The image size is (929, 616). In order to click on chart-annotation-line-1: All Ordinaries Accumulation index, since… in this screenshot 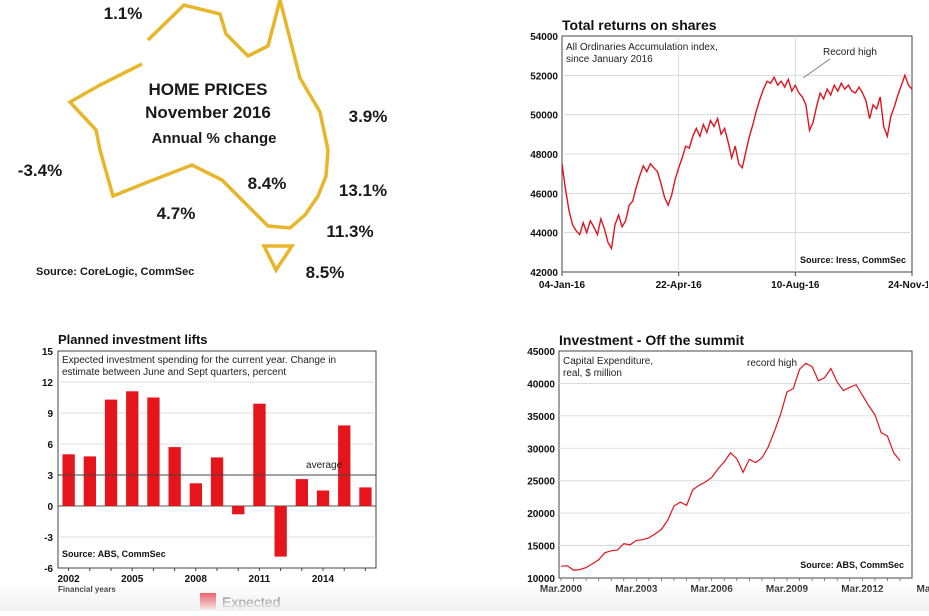, I will do `click(643, 53)`.